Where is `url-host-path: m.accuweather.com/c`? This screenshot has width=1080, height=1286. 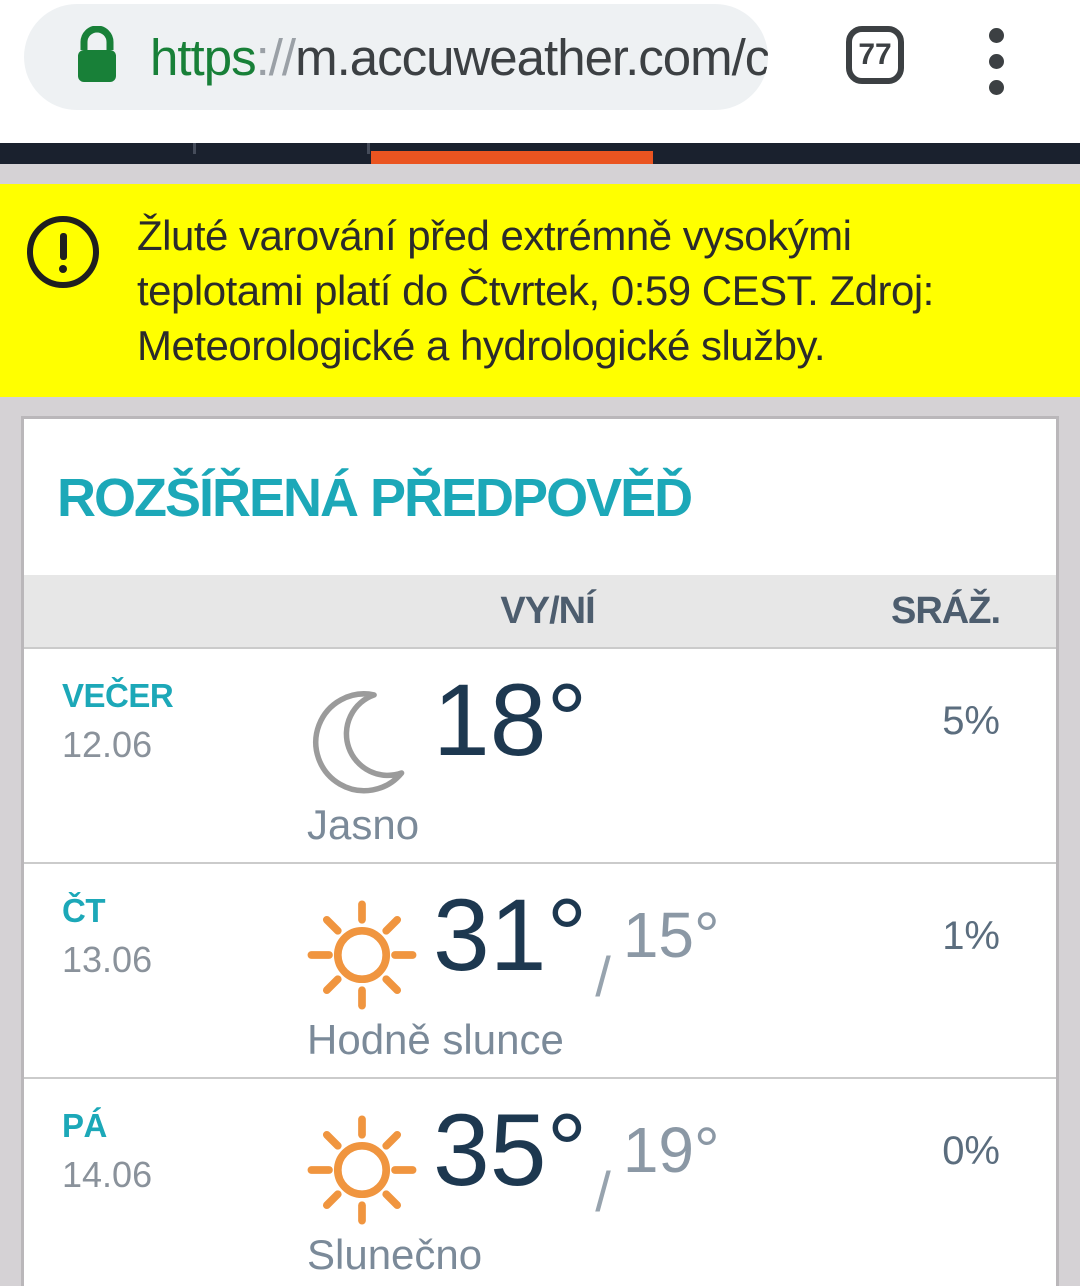
url-host-path: m.accuweather.com/c is located at coordinates (531, 57).